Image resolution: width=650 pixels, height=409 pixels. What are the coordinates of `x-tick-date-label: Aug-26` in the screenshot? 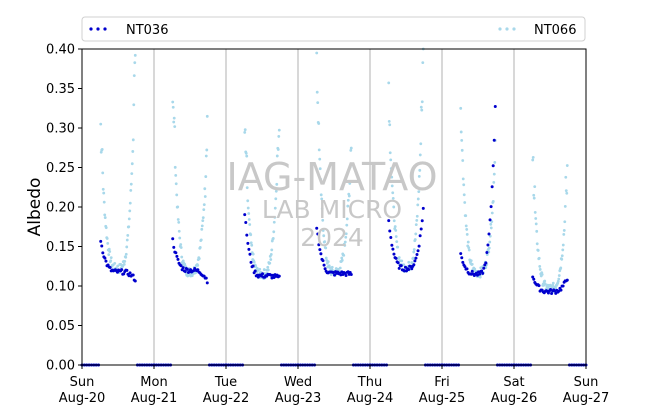 It's located at (514, 398).